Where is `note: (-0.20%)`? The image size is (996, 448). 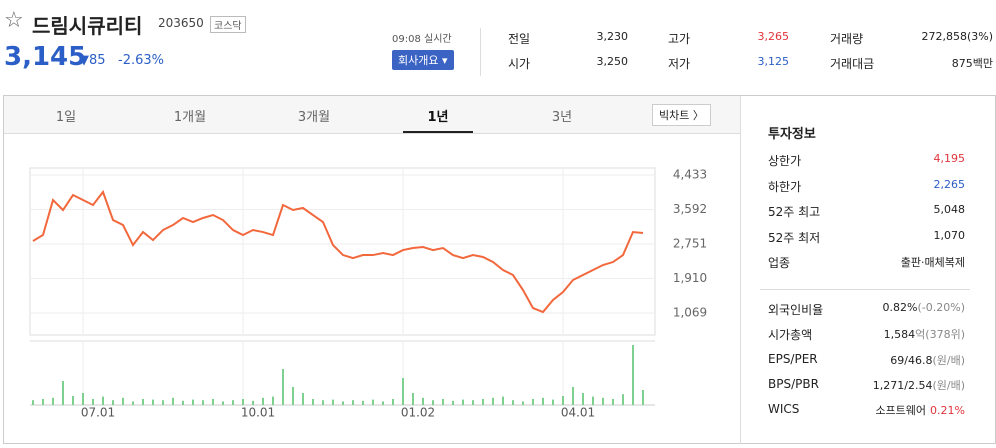
note: (-0.20%) is located at coordinates (941, 307).